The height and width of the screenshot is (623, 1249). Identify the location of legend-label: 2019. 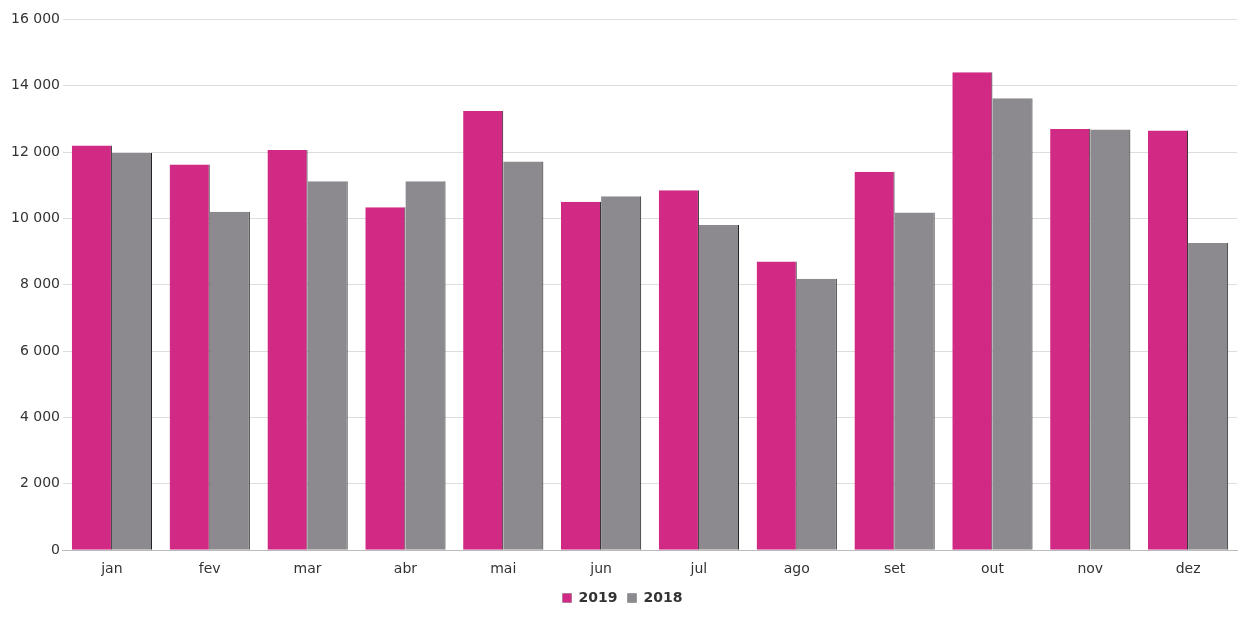
(598, 596).